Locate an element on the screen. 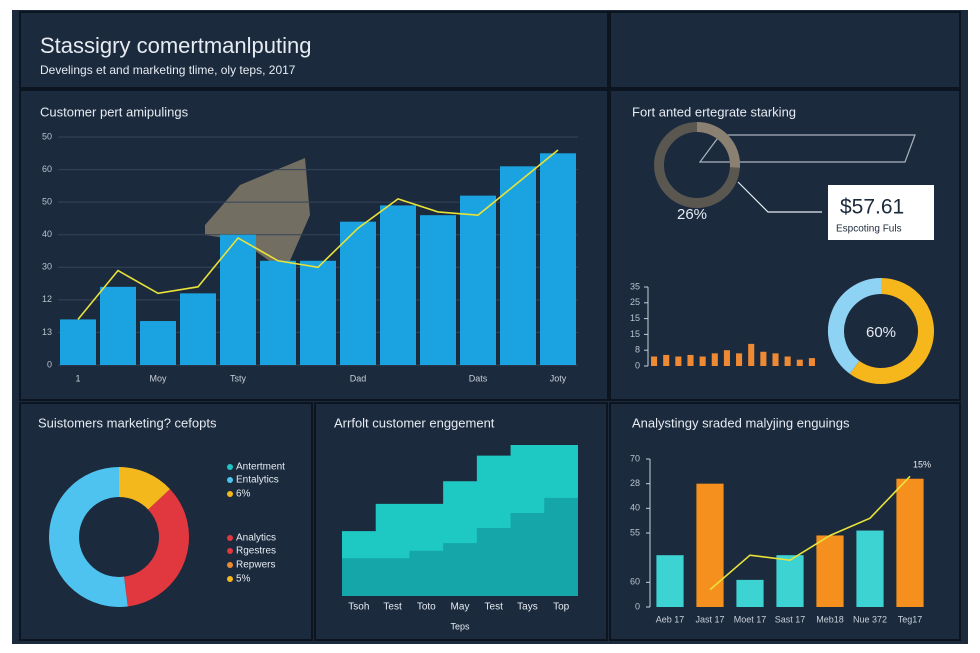 This screenshot has height=653, width=980. legend-label: 5% is located at coordinates (243, 579).